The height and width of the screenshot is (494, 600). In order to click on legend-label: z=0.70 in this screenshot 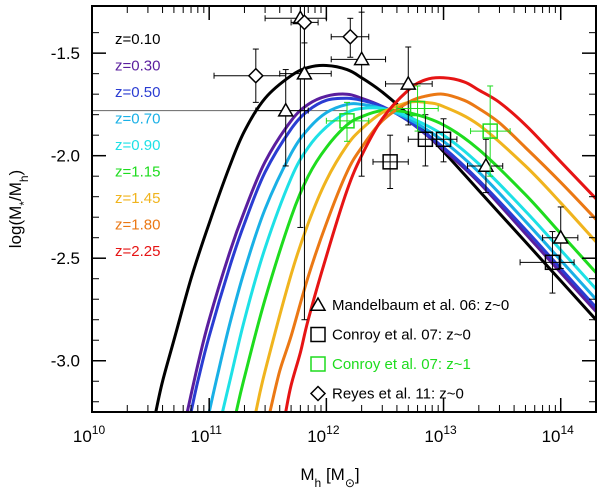, I will do `click(137, 119)`.